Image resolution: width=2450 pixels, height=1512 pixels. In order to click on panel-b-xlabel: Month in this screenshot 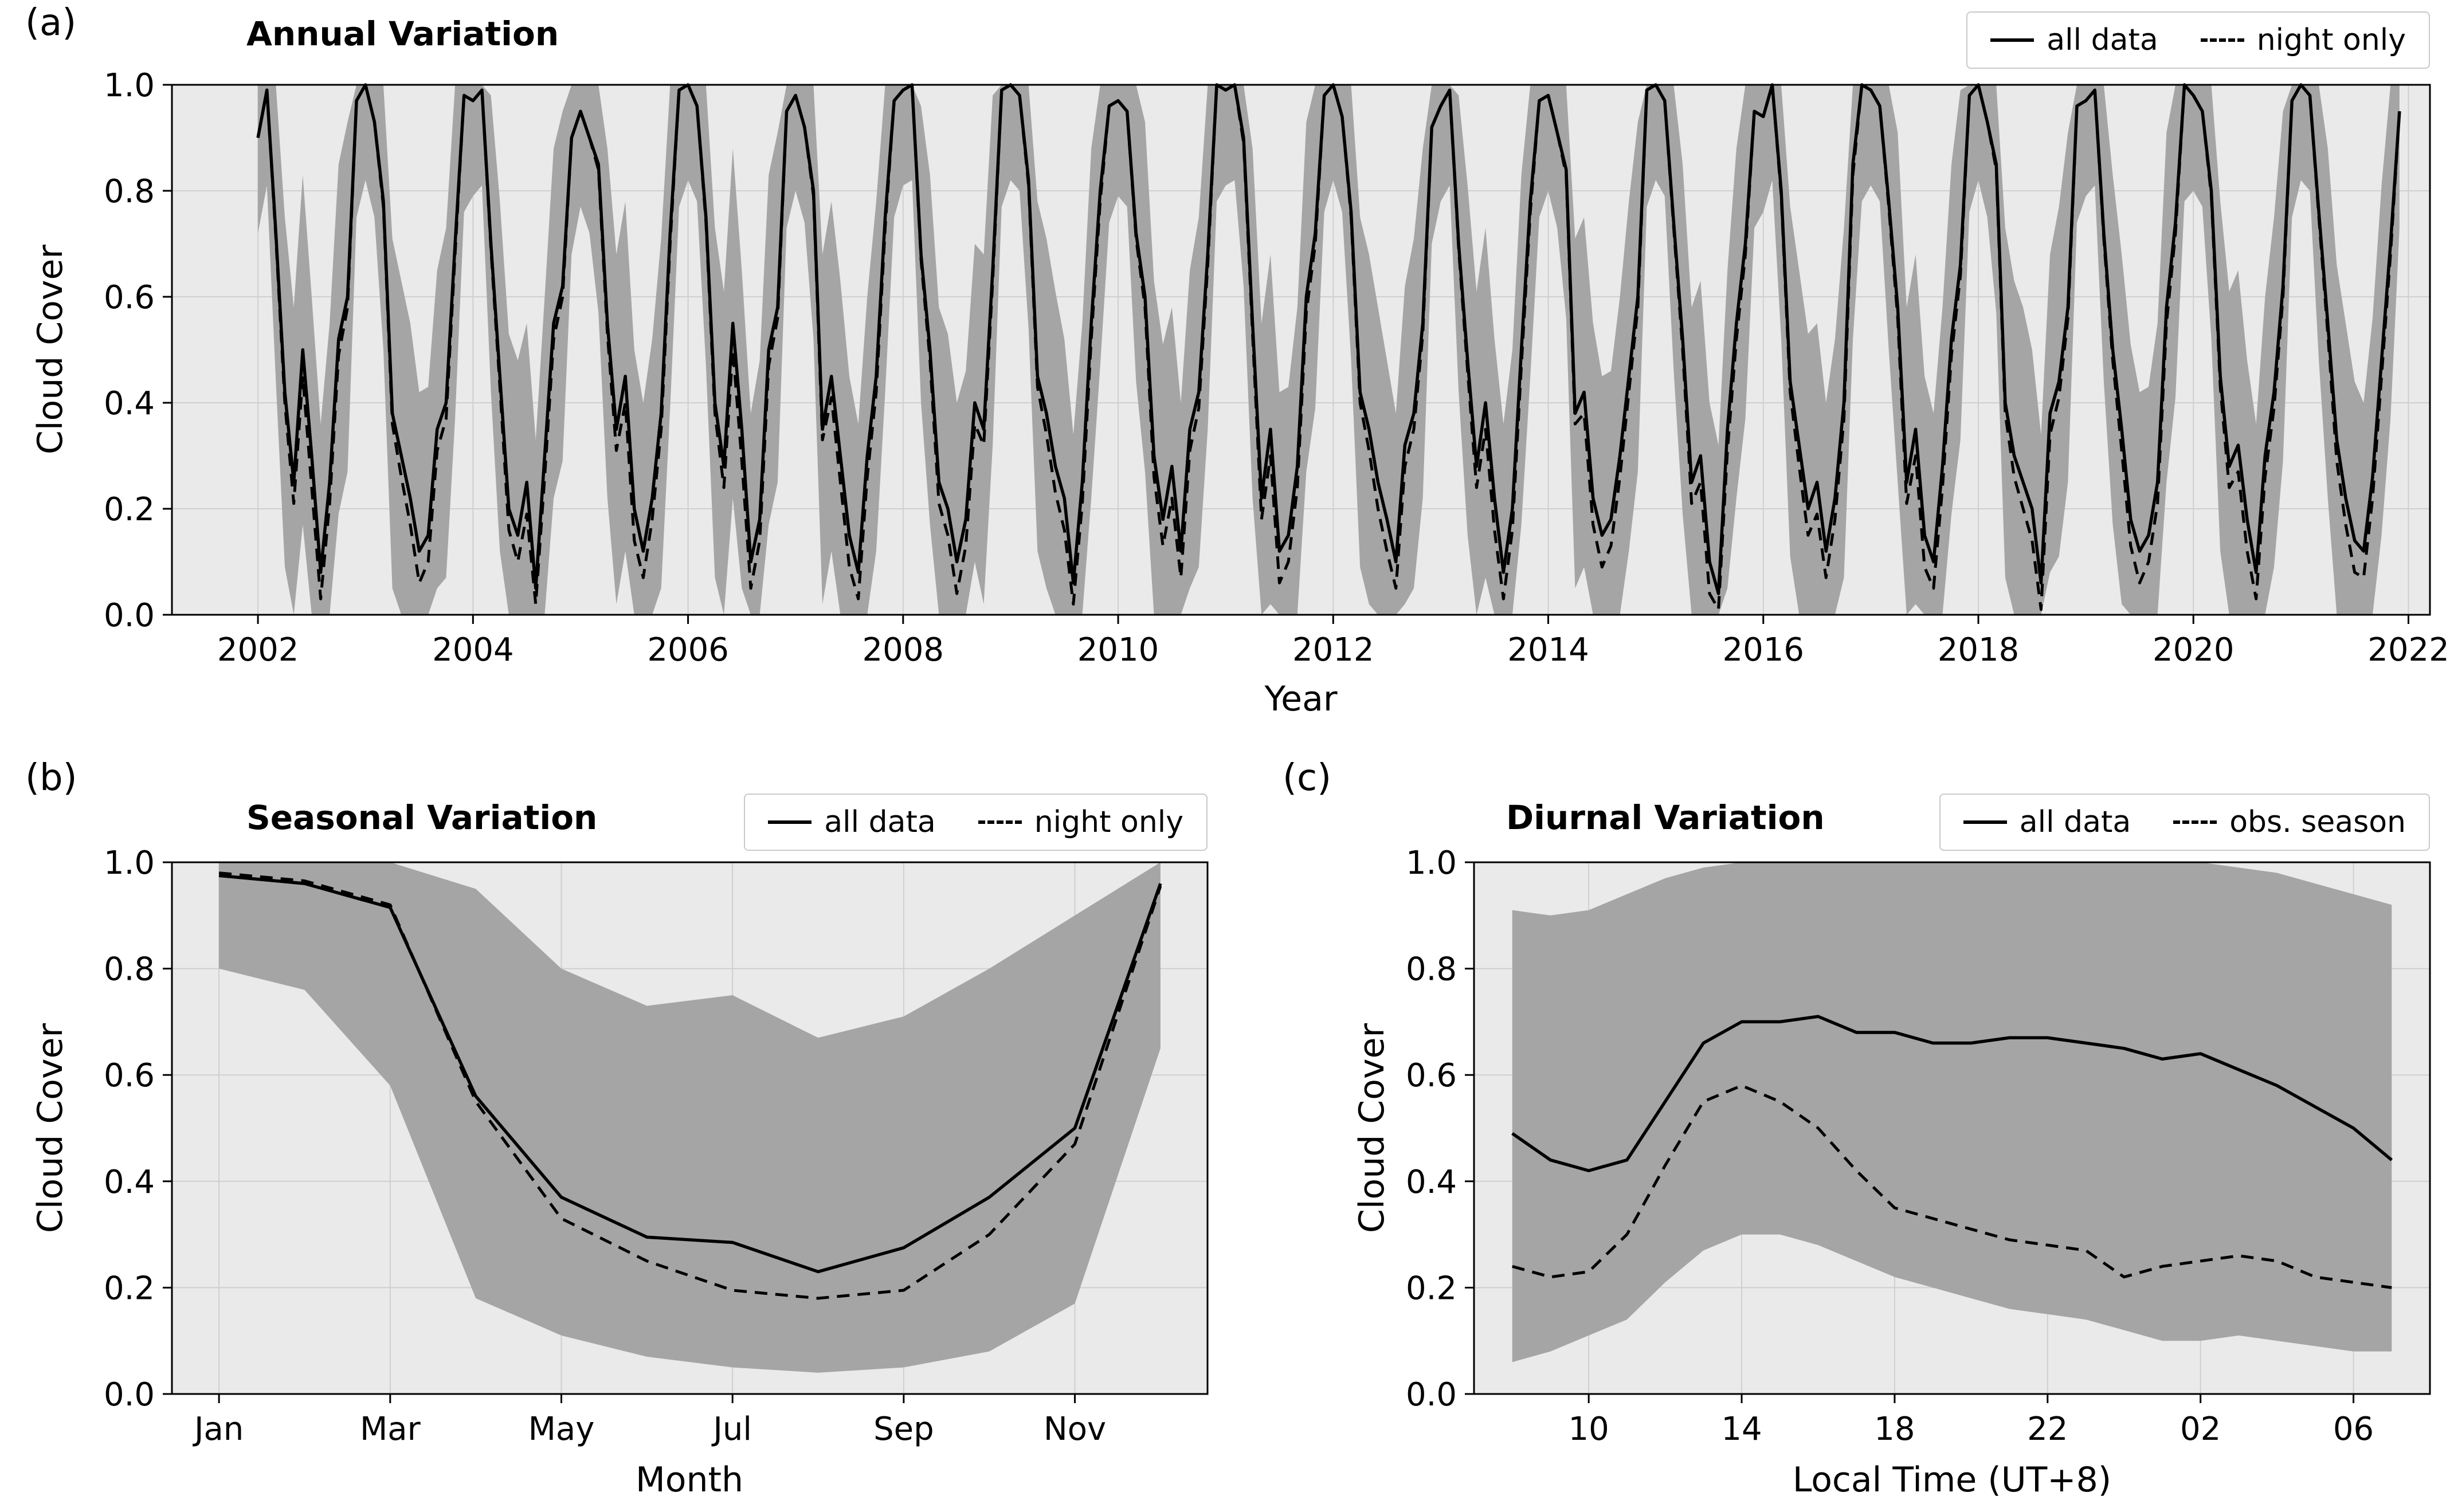, I will do `click(689, 1480)`.